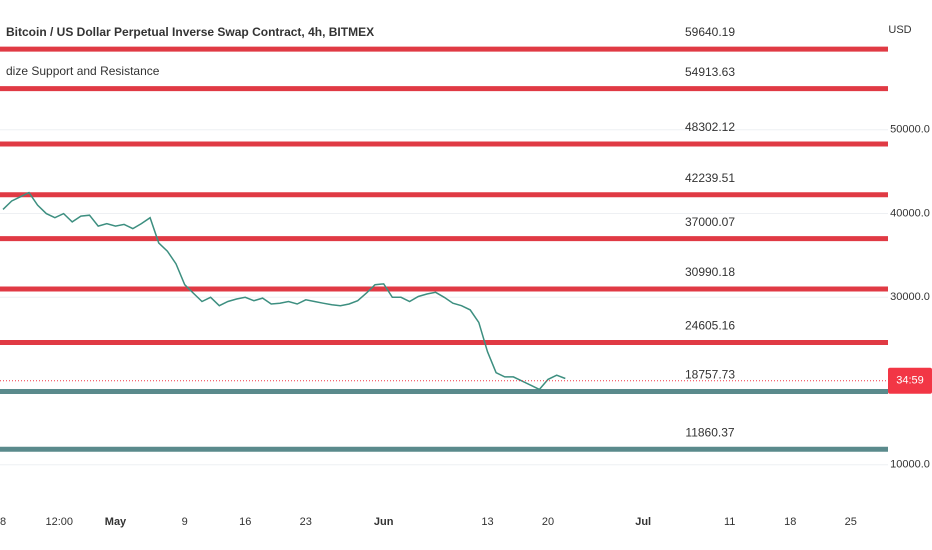  Describe the element at coordinates (851, 522) in the screenshot. I see `x-tick-label: 25` at that location.